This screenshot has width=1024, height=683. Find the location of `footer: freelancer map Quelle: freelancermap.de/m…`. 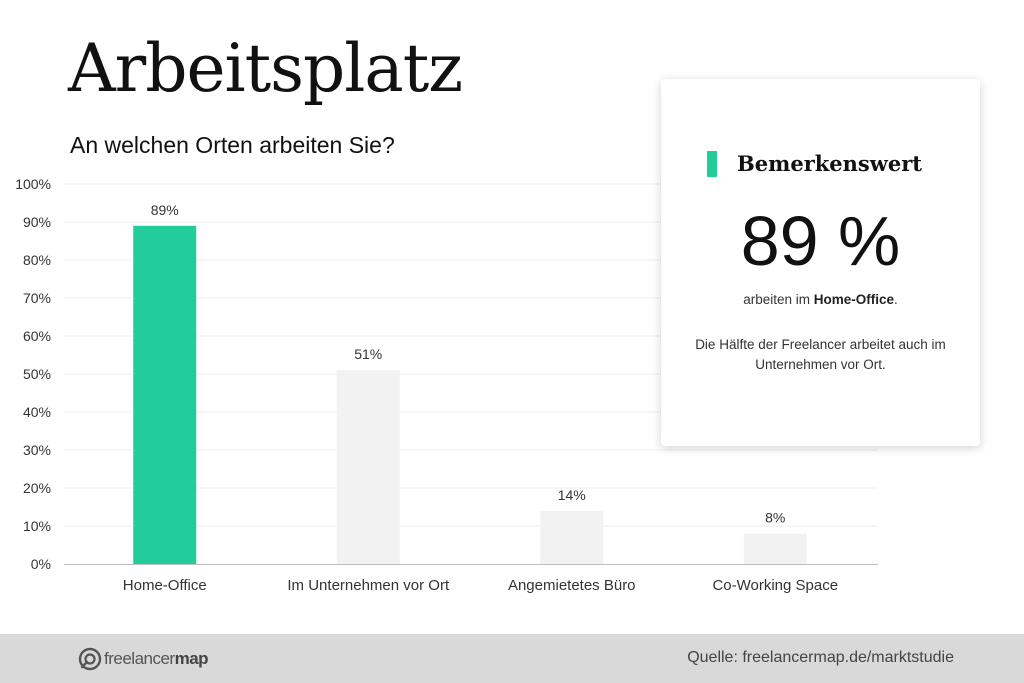

footer: freelancer map Quelle: freelancermap.de/m… is located at coordinates (512, 658).